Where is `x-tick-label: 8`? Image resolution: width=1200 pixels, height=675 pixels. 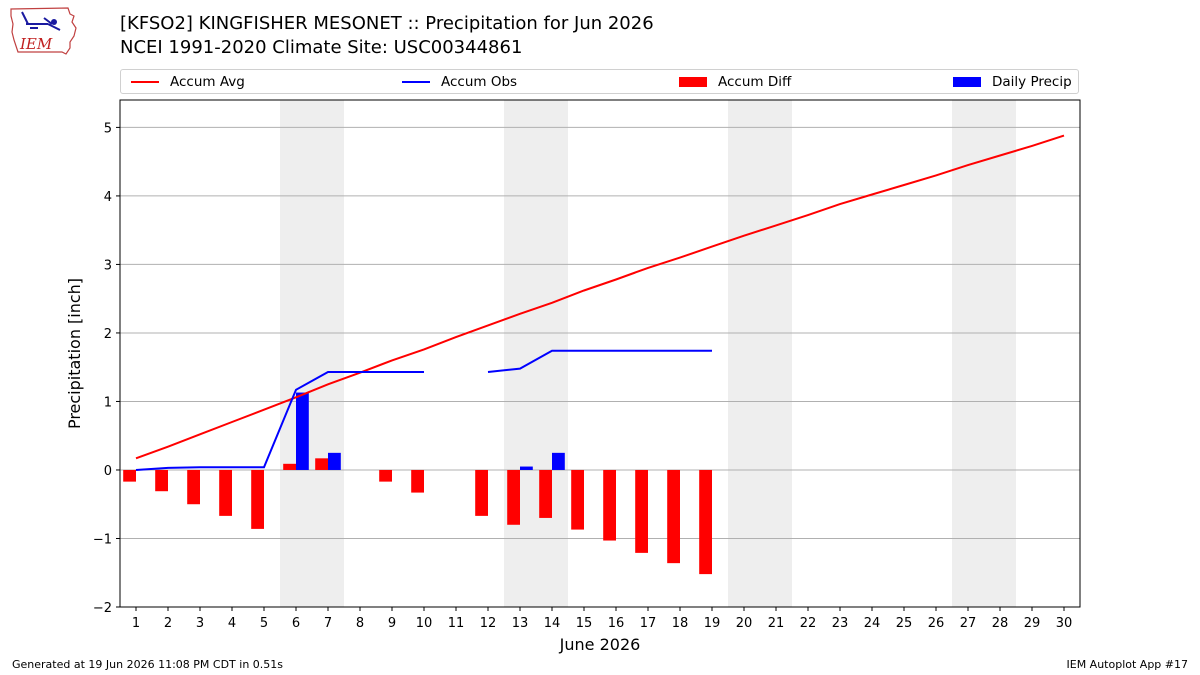 x-tick-label: 8 is located at coordinates (360, 623).